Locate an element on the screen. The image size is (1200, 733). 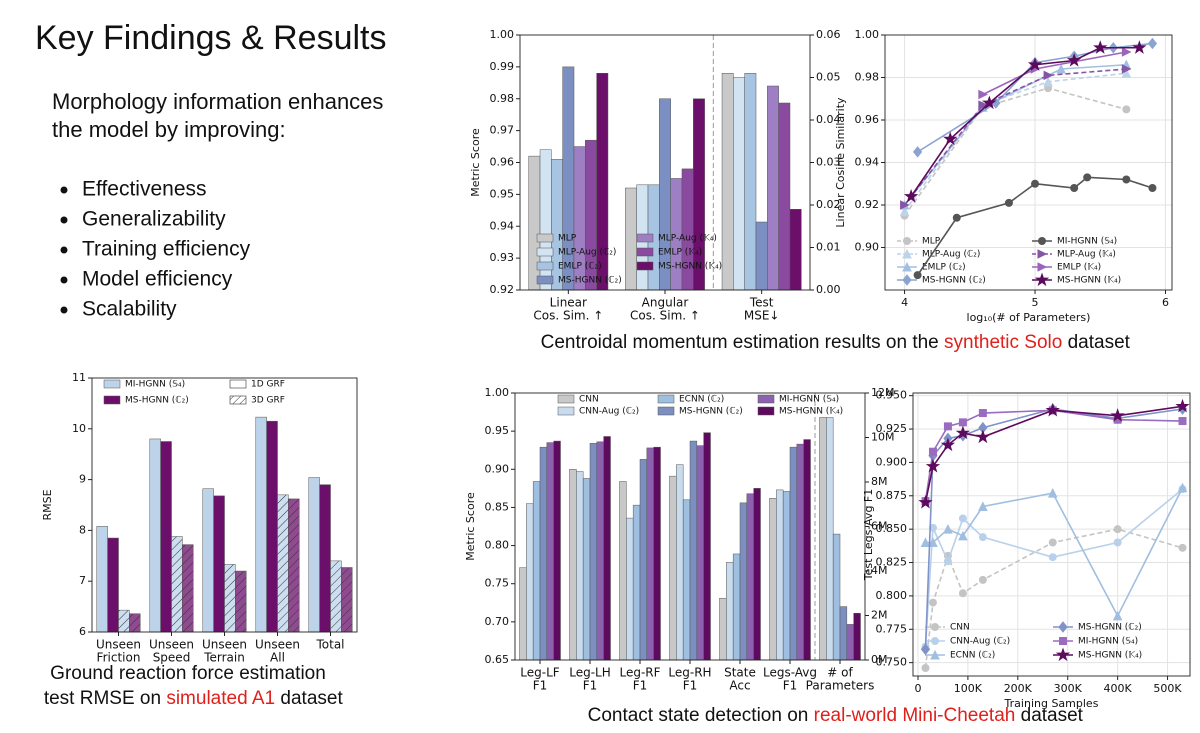
plot-frame is located at coordinates (690, 526).